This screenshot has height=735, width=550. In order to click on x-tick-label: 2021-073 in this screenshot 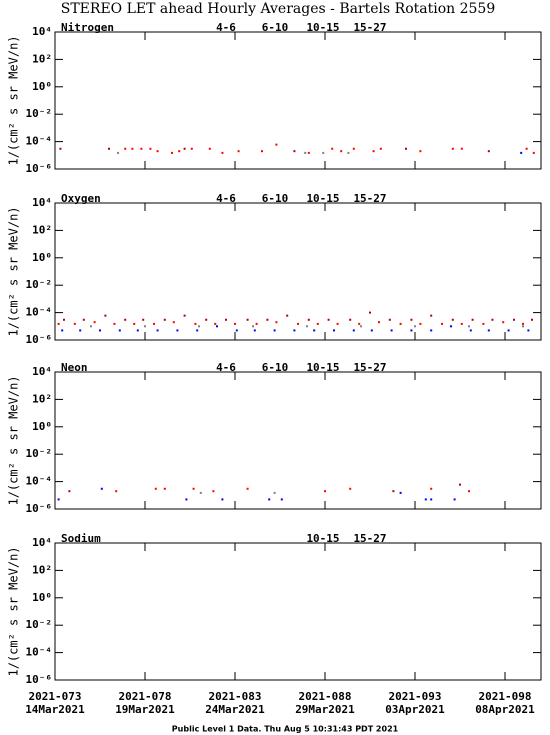, I will do `click(55, 696)`.